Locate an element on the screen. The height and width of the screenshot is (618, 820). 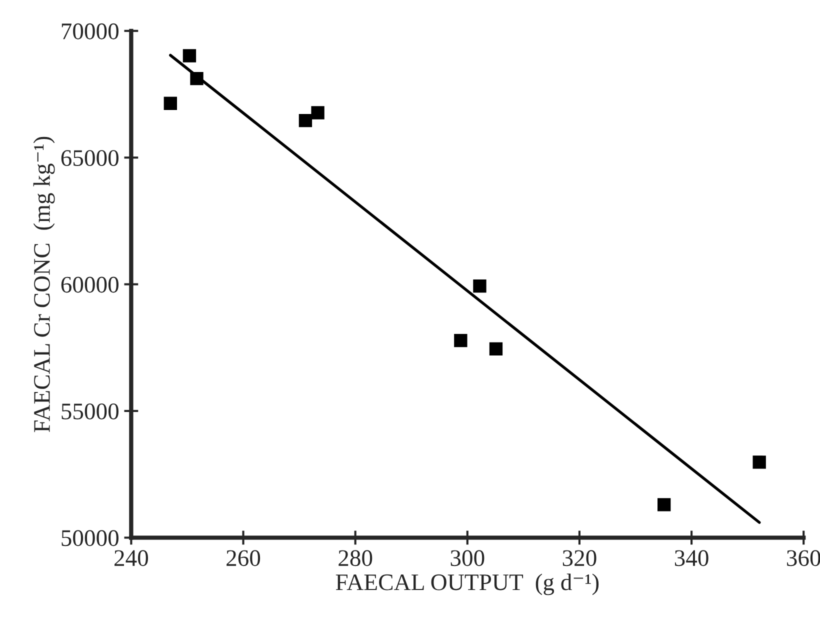
x-tick-label: 360 is located at coordinates (803, 558).